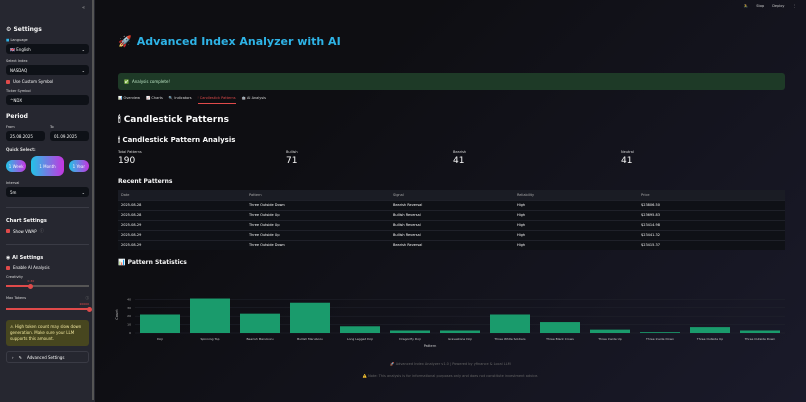 Image resolution: width=806 pixels, height=402 pixels. I want to click on tab-overview: 📊 Overview, so click(129, 98).